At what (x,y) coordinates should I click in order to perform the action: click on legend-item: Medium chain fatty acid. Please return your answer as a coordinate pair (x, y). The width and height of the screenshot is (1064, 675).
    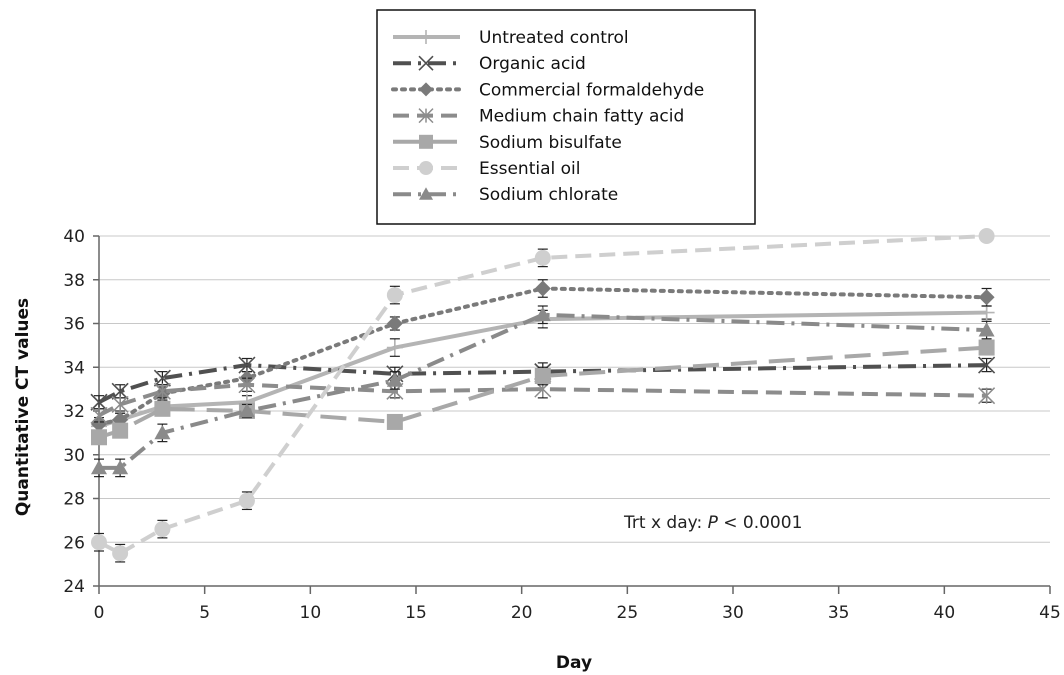
    Looking at the image, I should click on (538, 117).